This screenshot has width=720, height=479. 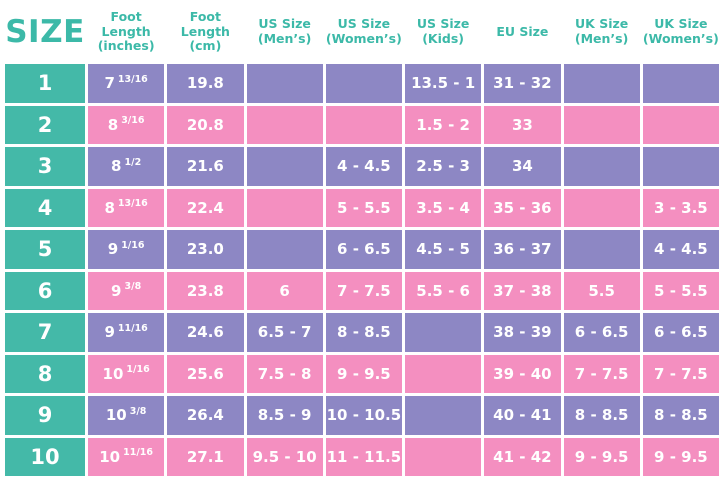 I want to click on column-header-us-size-kids: US Size (Kids), so click(x=443, y=31).